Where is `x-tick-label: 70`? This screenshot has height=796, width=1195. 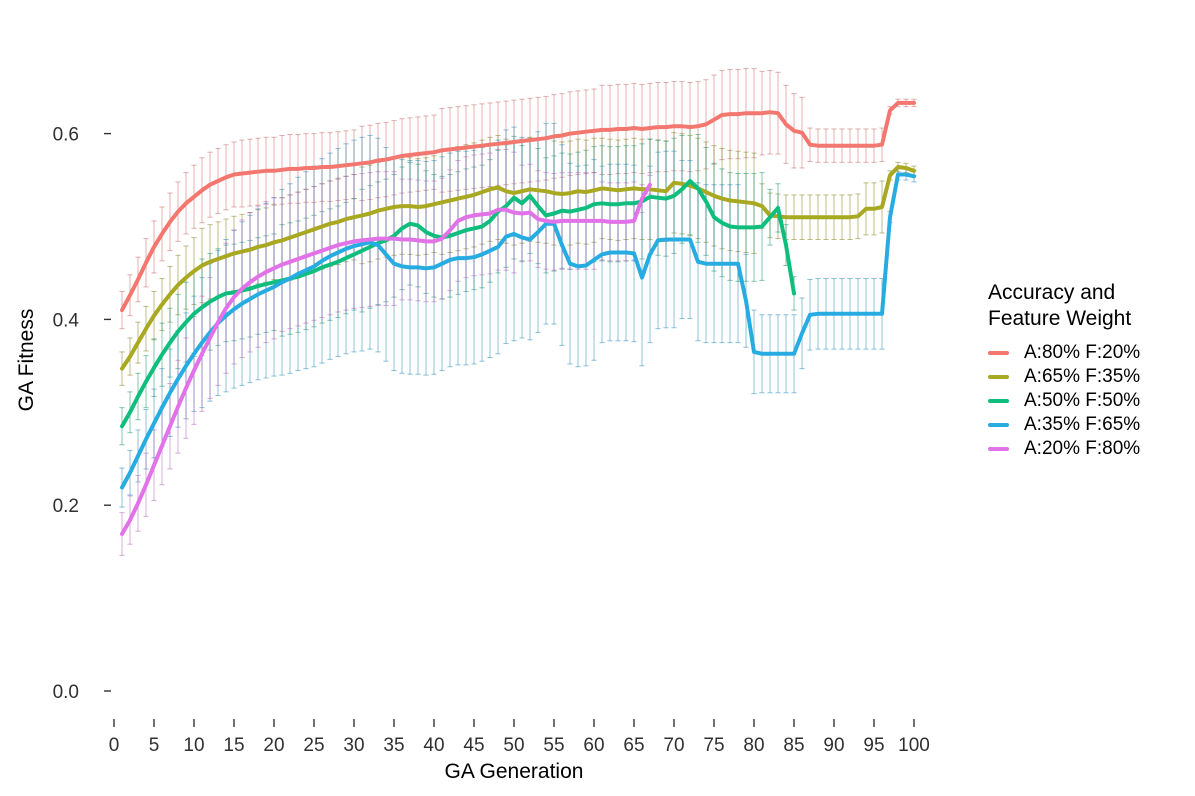
x-tick-label: 70 is located at coordinates (673, 745).